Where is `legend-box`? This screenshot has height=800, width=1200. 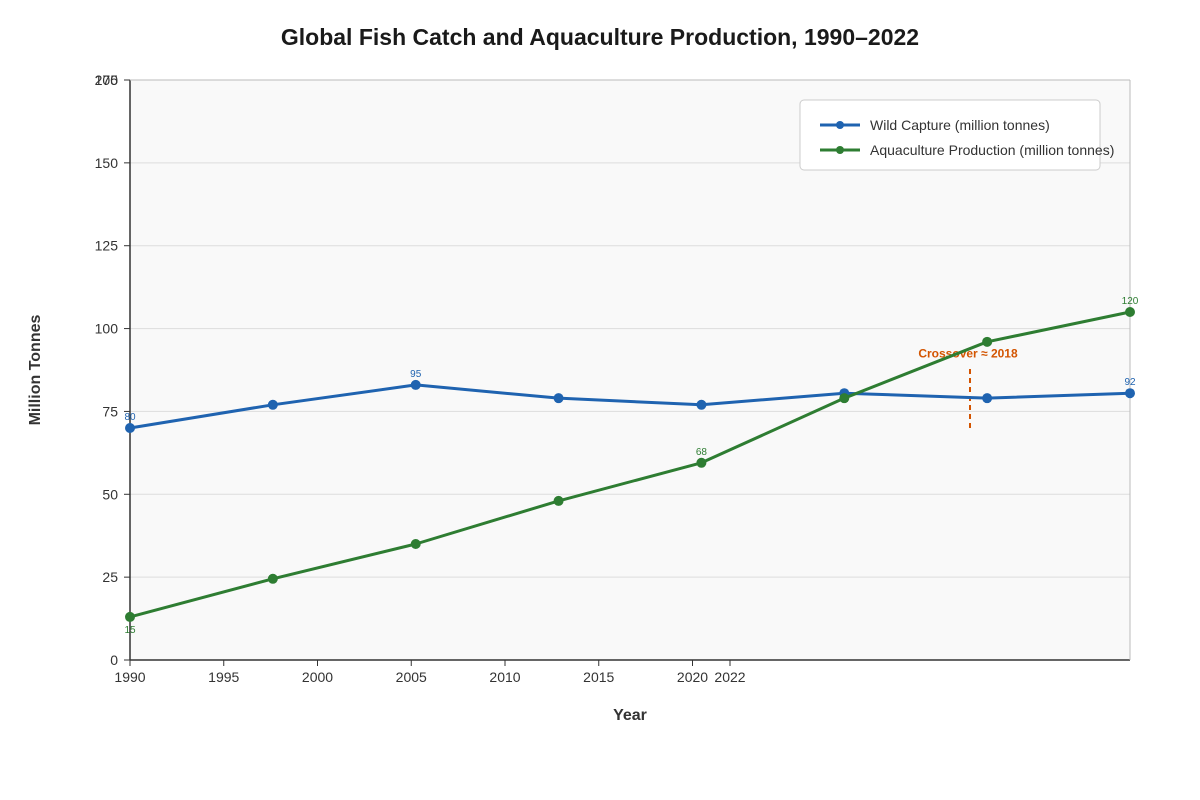 legend-box is located at coordinates (950, 135).